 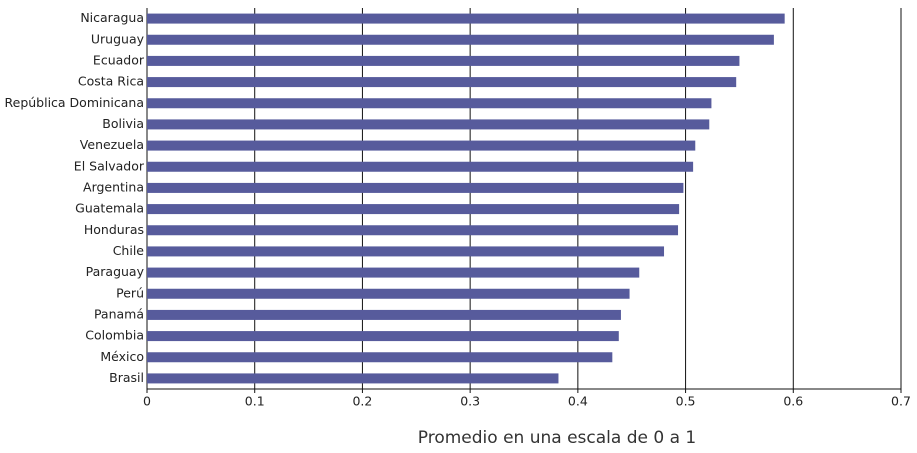 I want to click on y-tick-label: México, so click(x=122, y=356).